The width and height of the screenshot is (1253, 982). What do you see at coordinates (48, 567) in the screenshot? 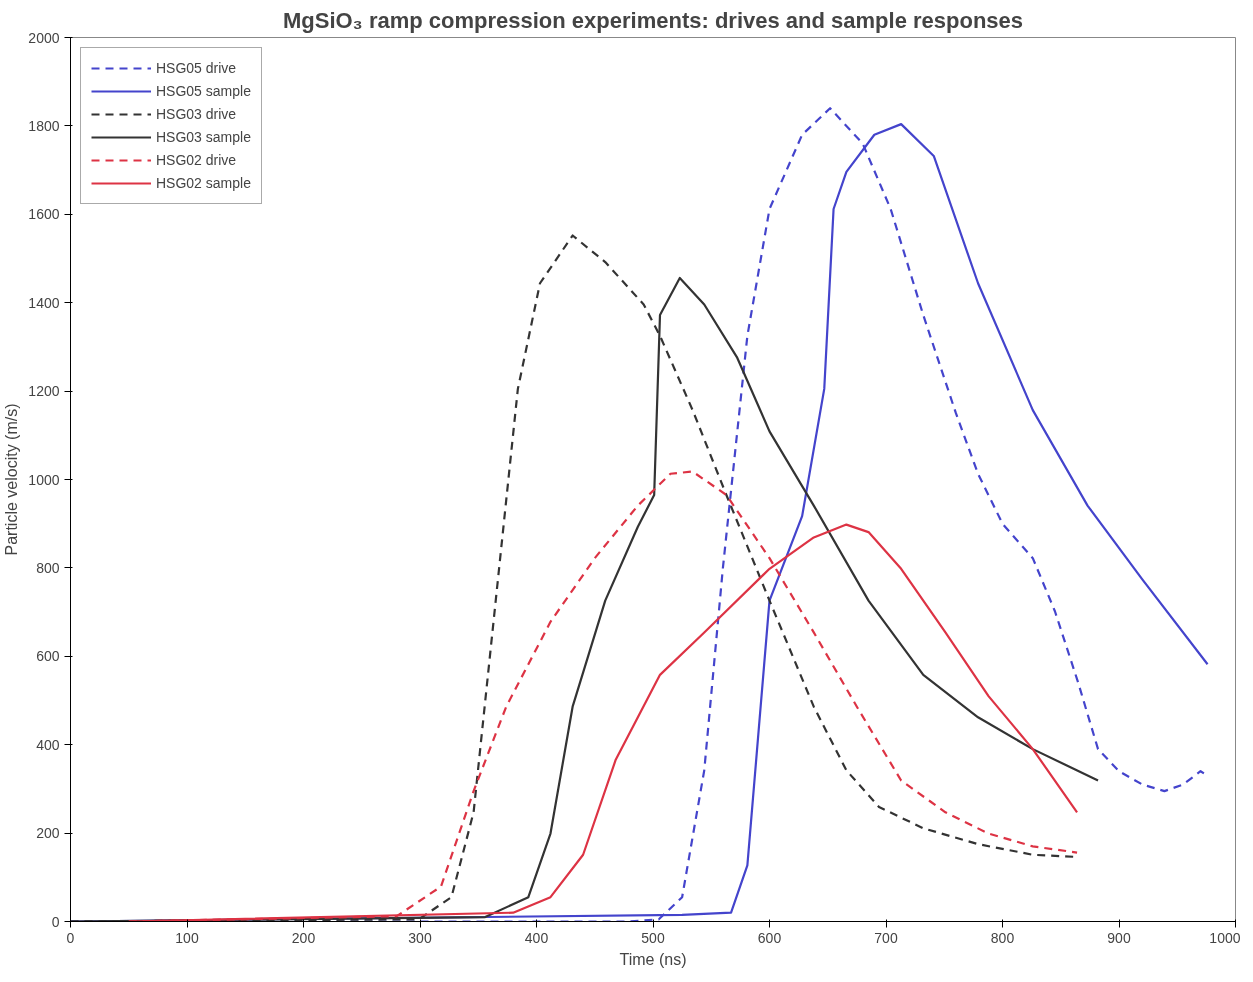
I see `y-tick-label: 800` at bounding box center [48, 567].